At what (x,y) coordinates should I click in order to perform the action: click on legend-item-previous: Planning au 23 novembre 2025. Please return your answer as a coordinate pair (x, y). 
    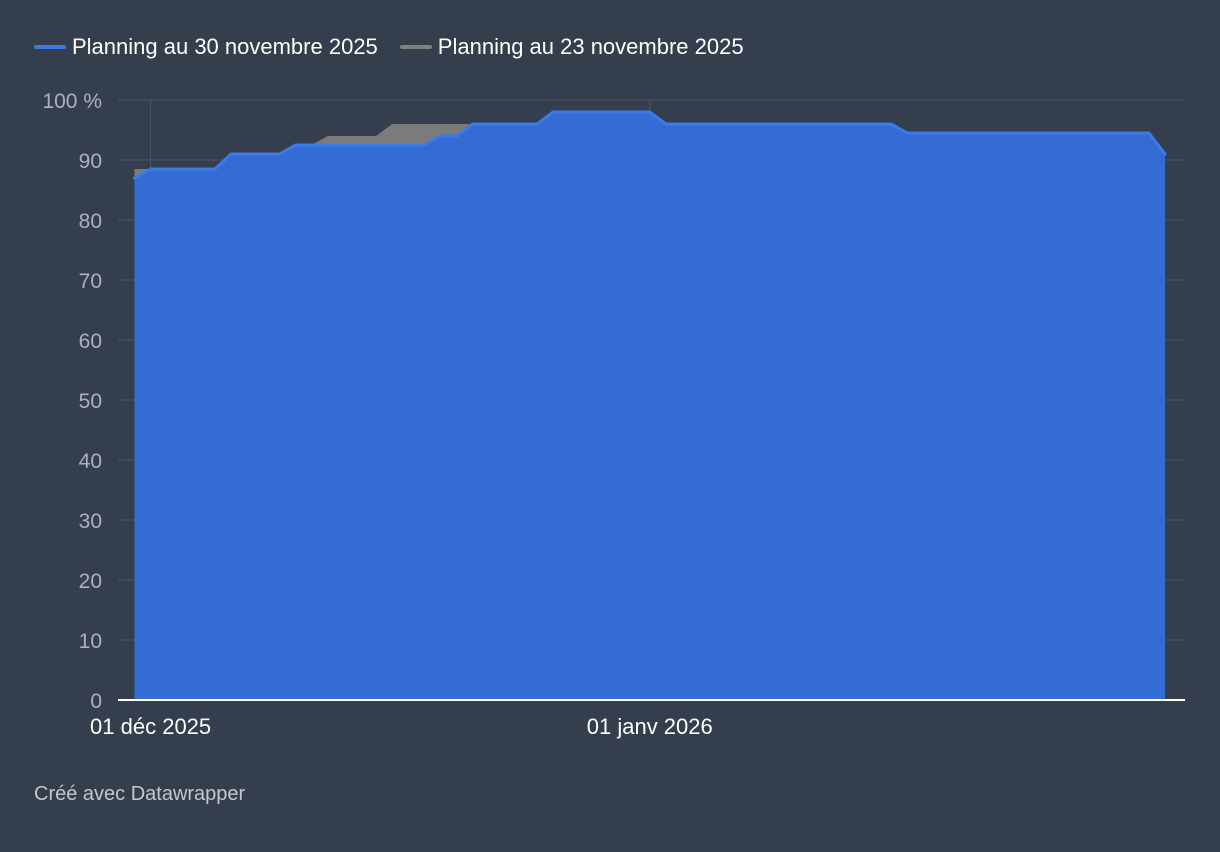
    Looking at the image, I should click on (571, 47).